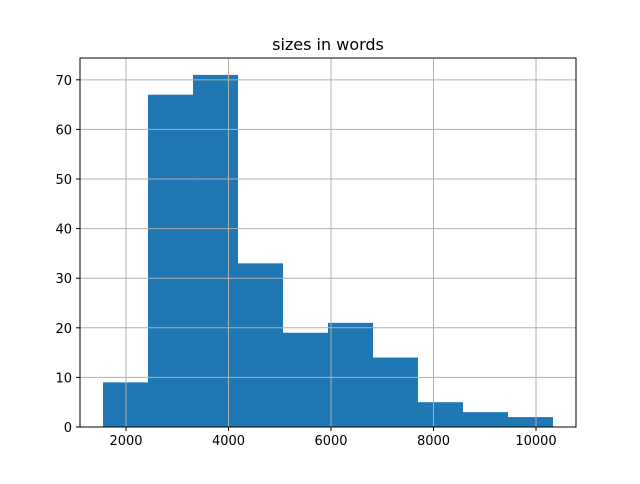 The width and height of the screenshot is (640, 484). Describe the element at coordinates (328, 44) in the screenshot. I see `chart-title: sizes in words` at that location.